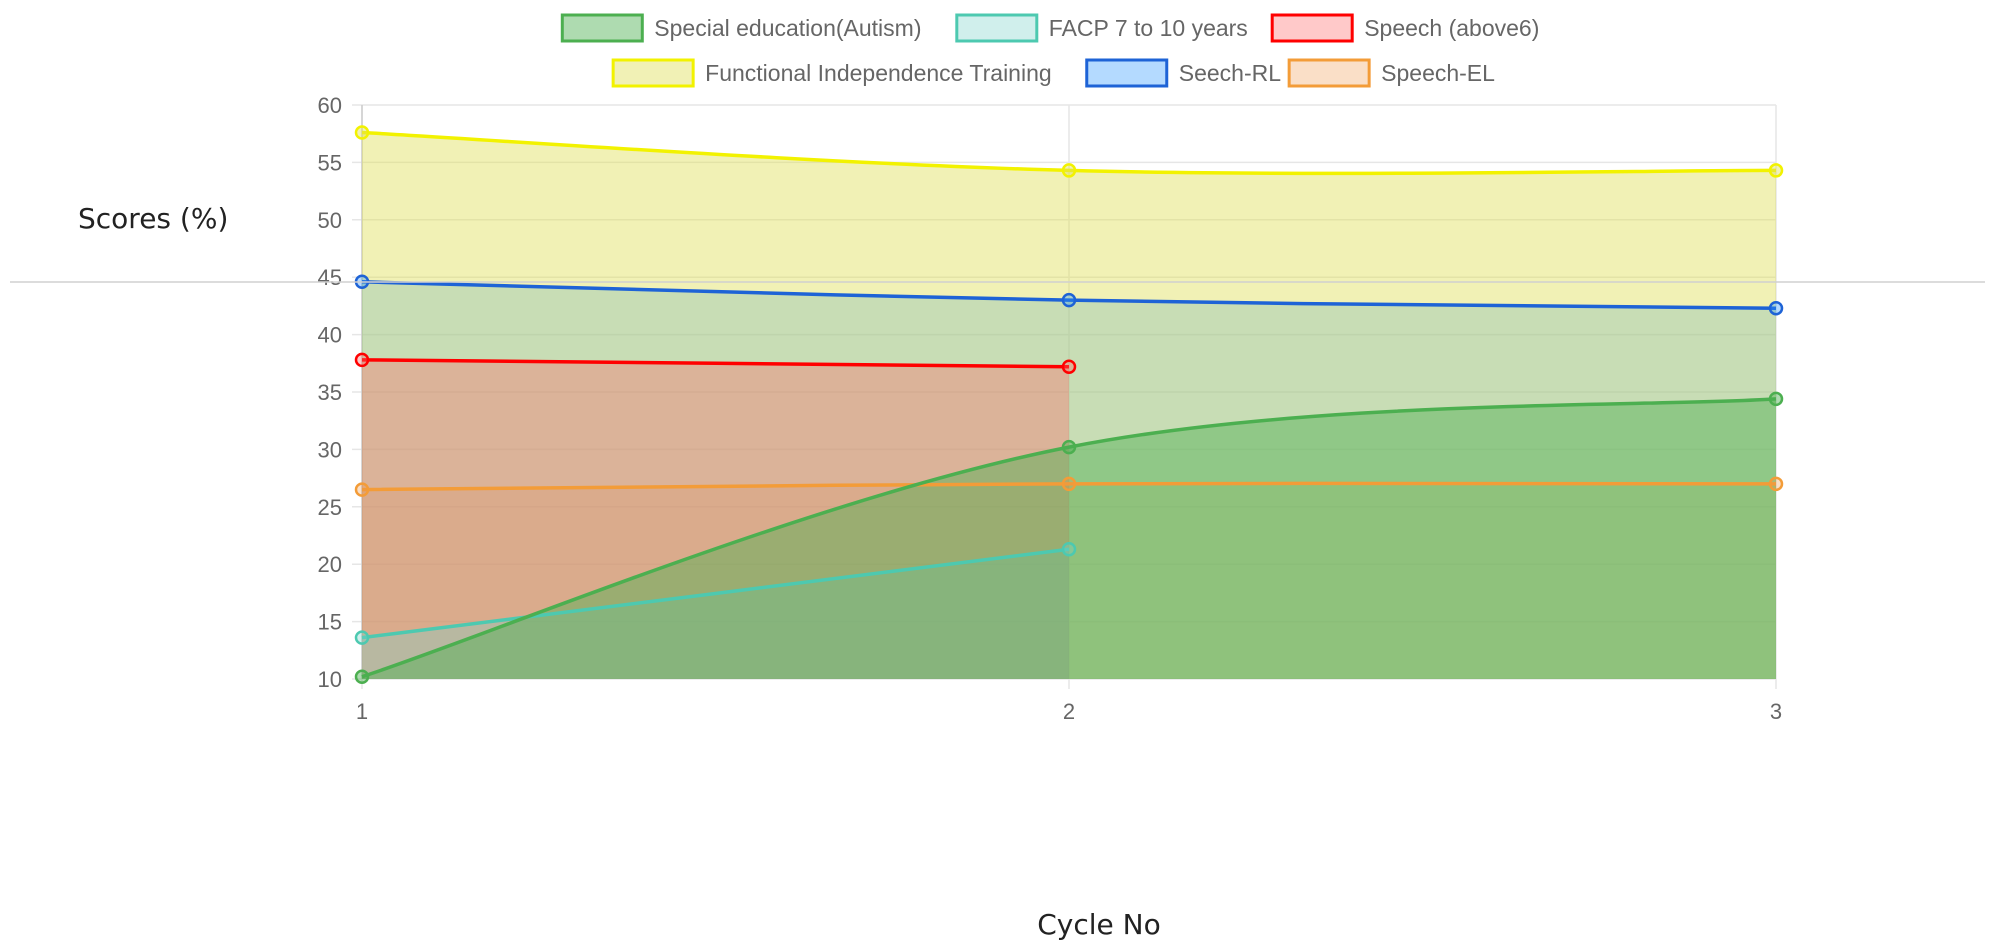 This screenshot has width=1997, height=946. I want to click on x-axis-ticks: 1 2 3, so click(1069, 711).